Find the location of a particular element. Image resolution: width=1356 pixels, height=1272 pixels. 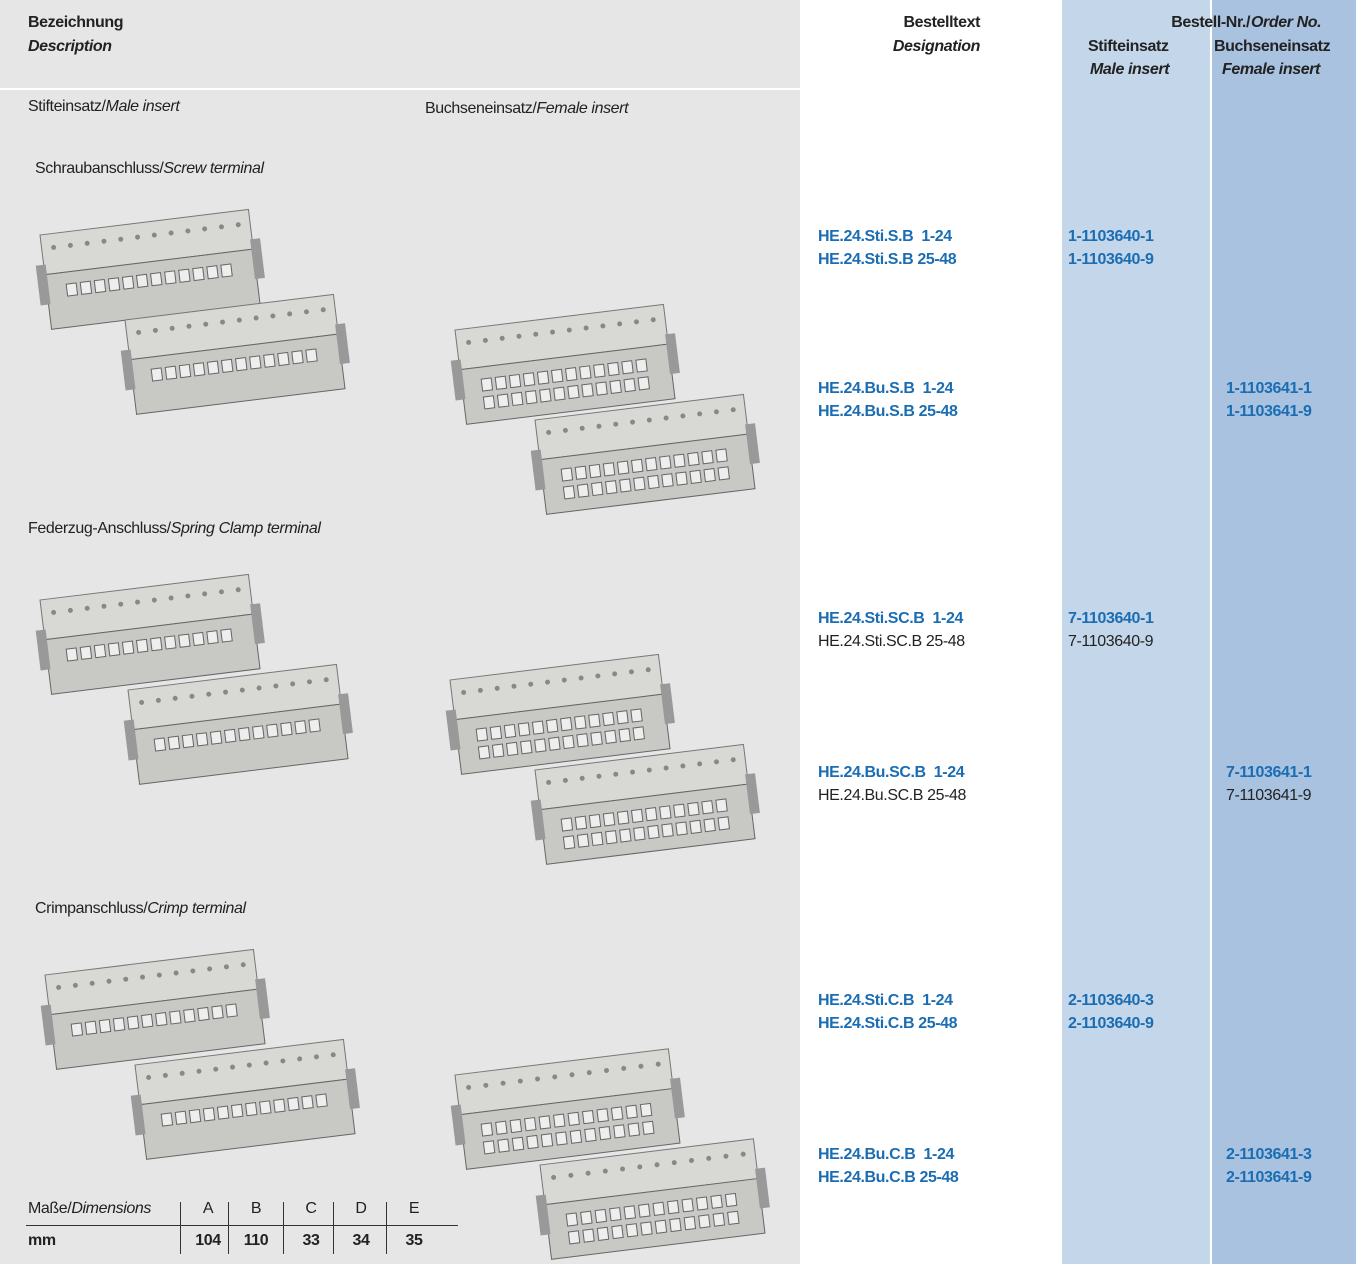

title-de: Schraubanschluss/ is located at coordinates (99, 168).